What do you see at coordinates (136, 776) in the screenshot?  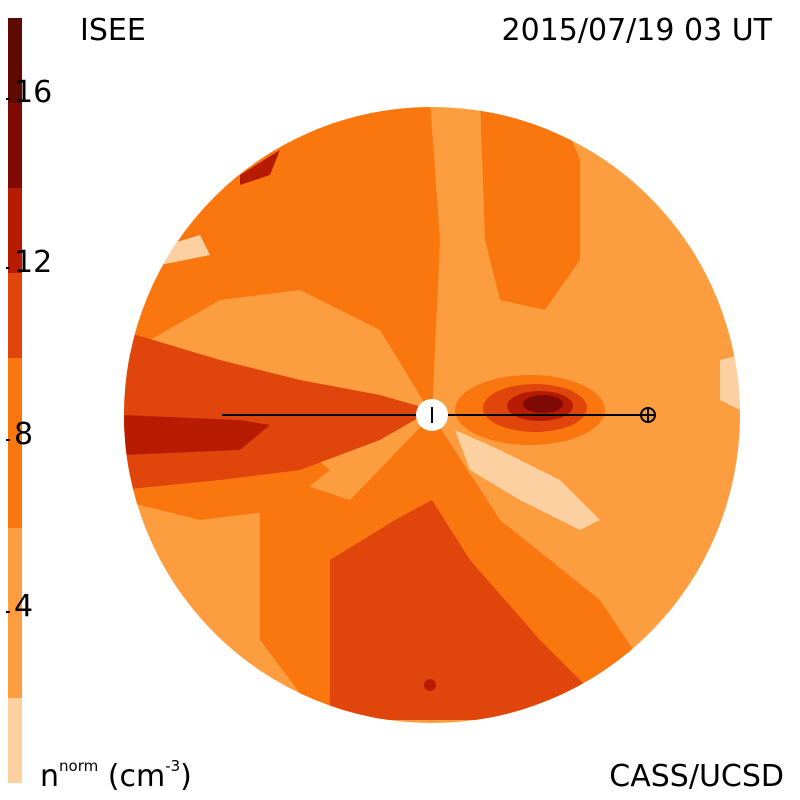 I see `colorbar-label-unit: (cm` at bounding box center [136, 776].